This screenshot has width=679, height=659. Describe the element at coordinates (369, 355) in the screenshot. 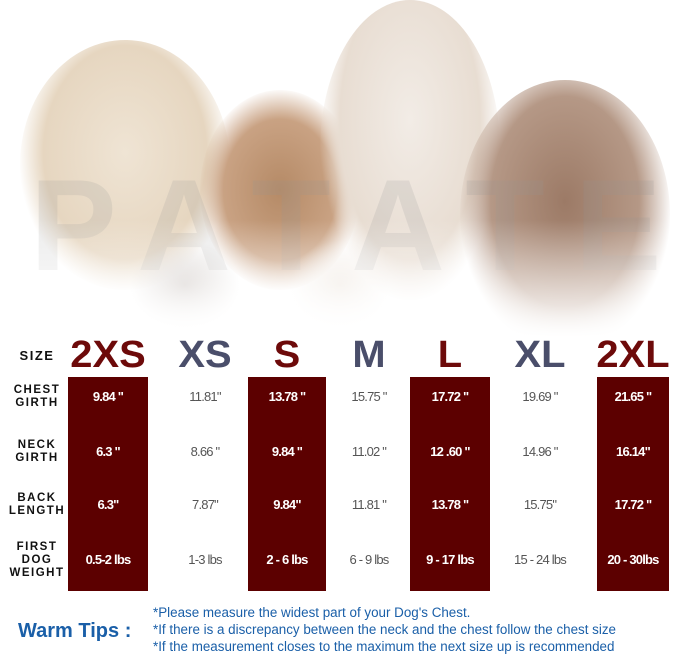

I see `size-header: M` at that location.